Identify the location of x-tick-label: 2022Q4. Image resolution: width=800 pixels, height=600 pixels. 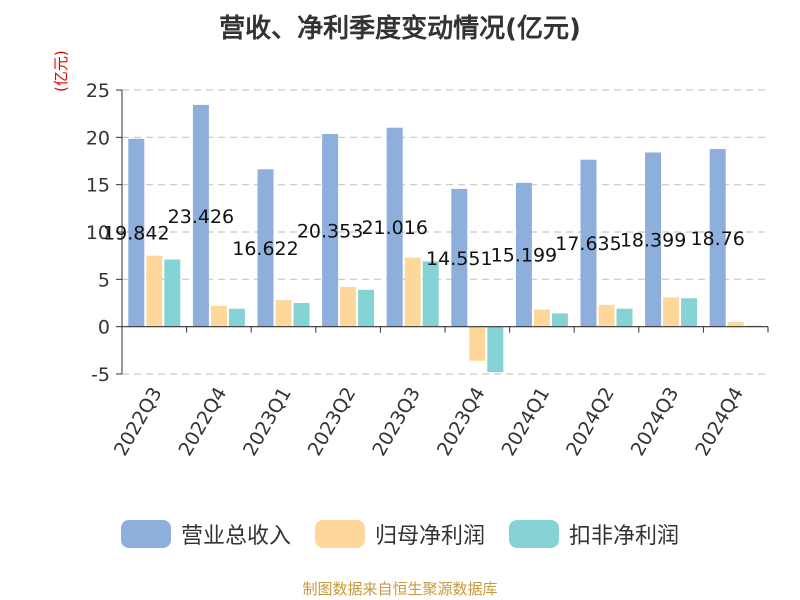
(202, 422).